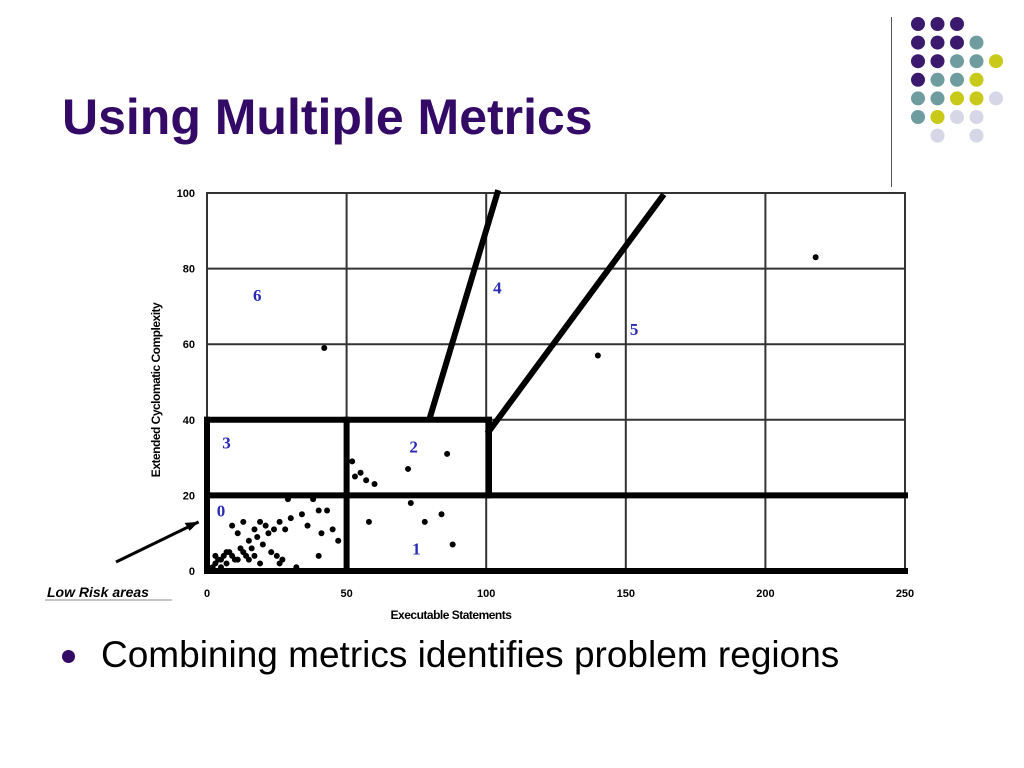  I want to click on y-tick-label: 20, so click(189, 496).